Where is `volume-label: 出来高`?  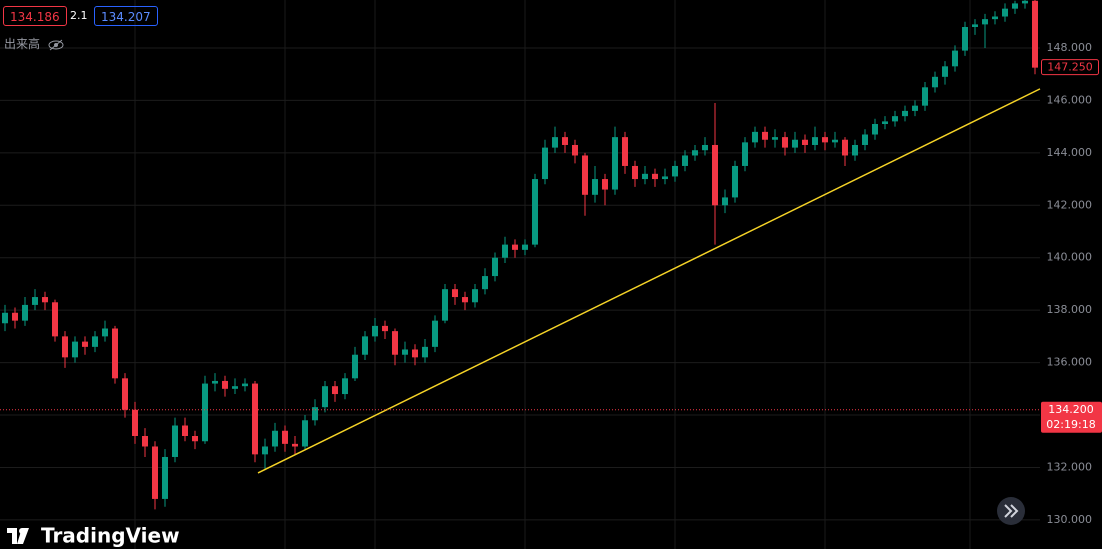 volume-label: 出来高 is located at coordinates (34, 43).